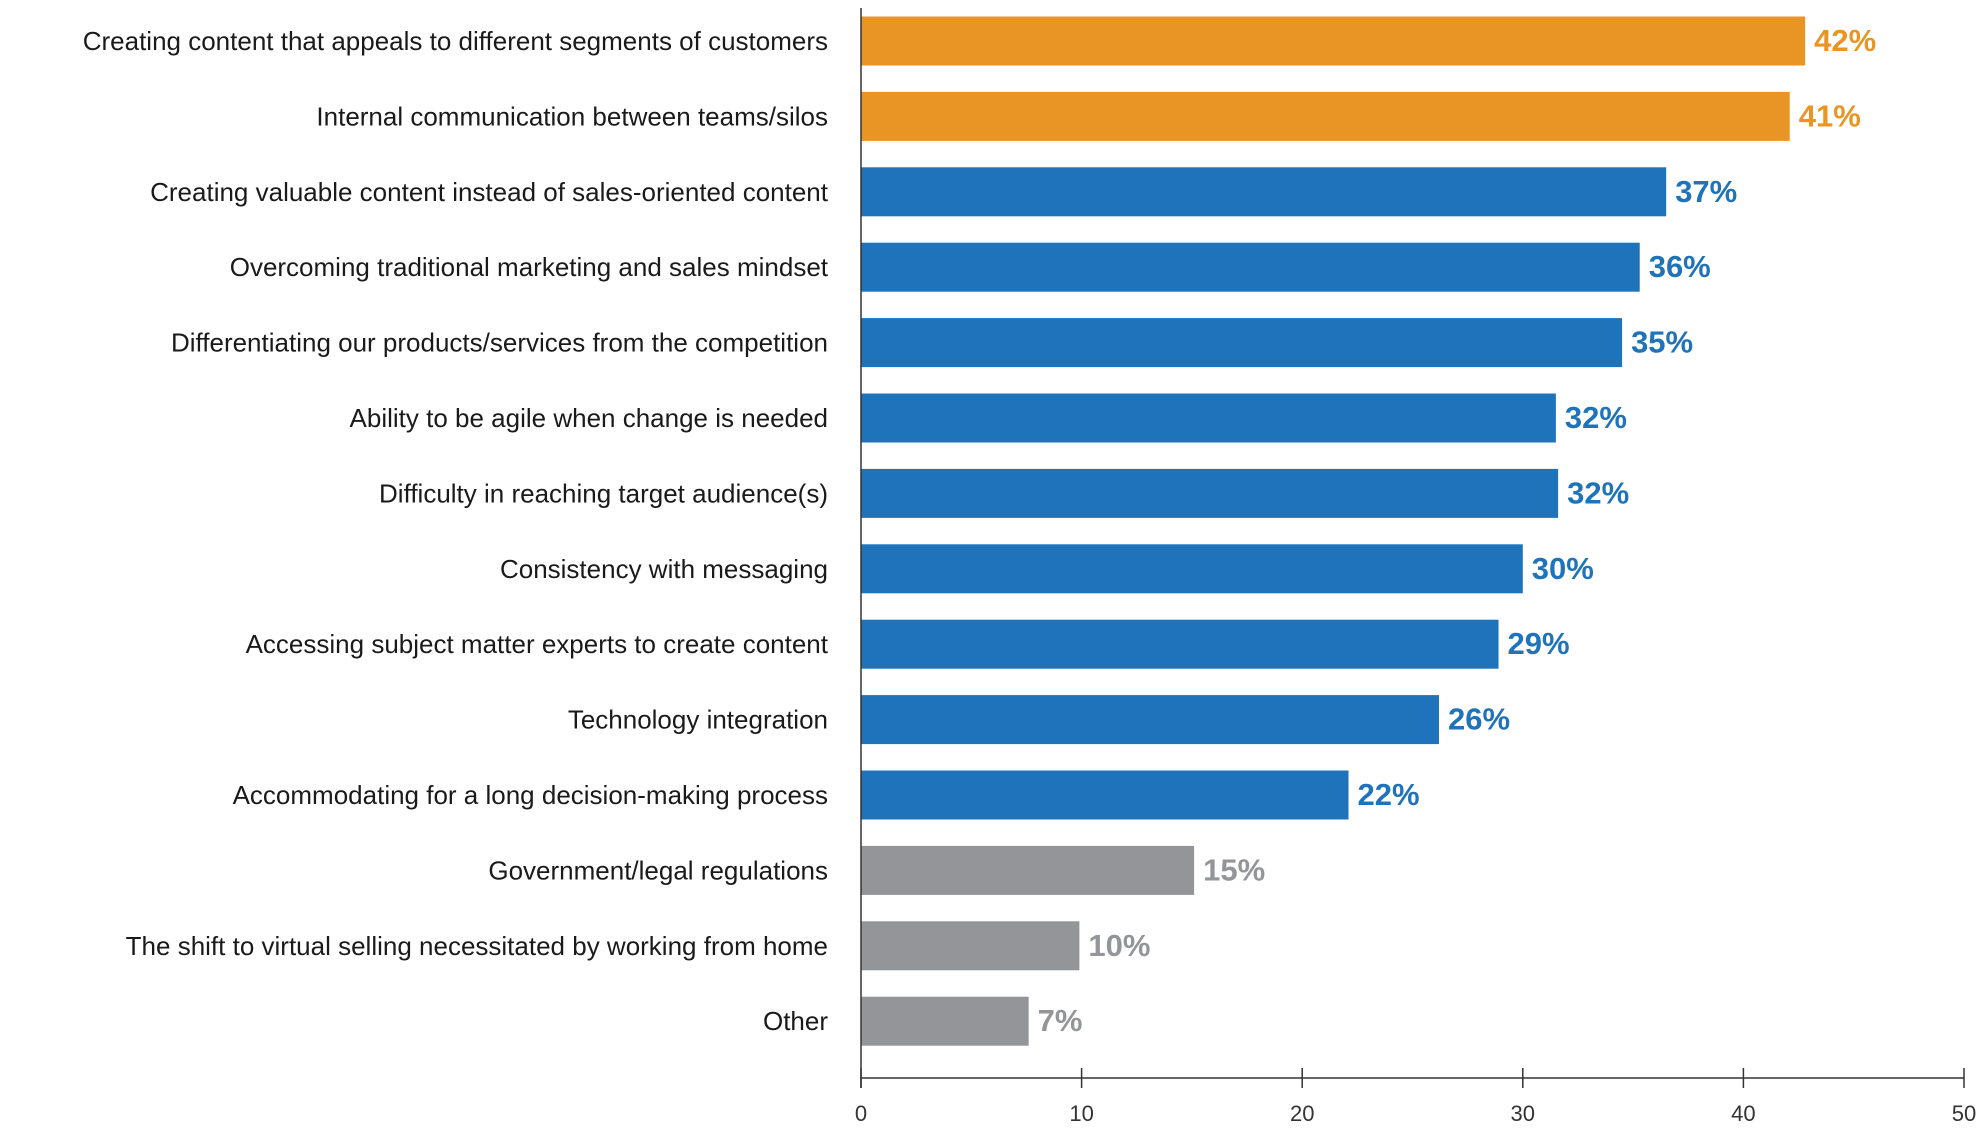 The width and height of the screenshot is (1982, 1132). Describe the element at coordinates (1119, 945) in the screenshot. I see `value-label-13: 10%` at that location.